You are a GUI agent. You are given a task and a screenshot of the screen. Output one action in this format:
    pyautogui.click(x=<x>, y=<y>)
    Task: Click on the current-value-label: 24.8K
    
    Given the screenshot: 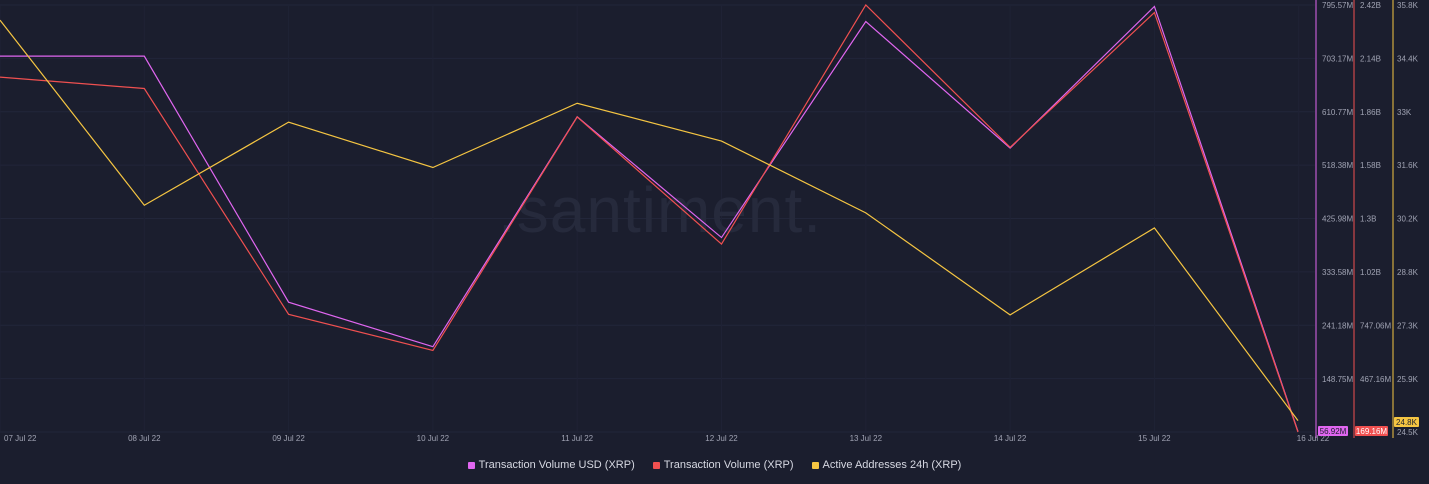 What is the action you would take?
    pyautogui.click(x=1407, y=422)
    